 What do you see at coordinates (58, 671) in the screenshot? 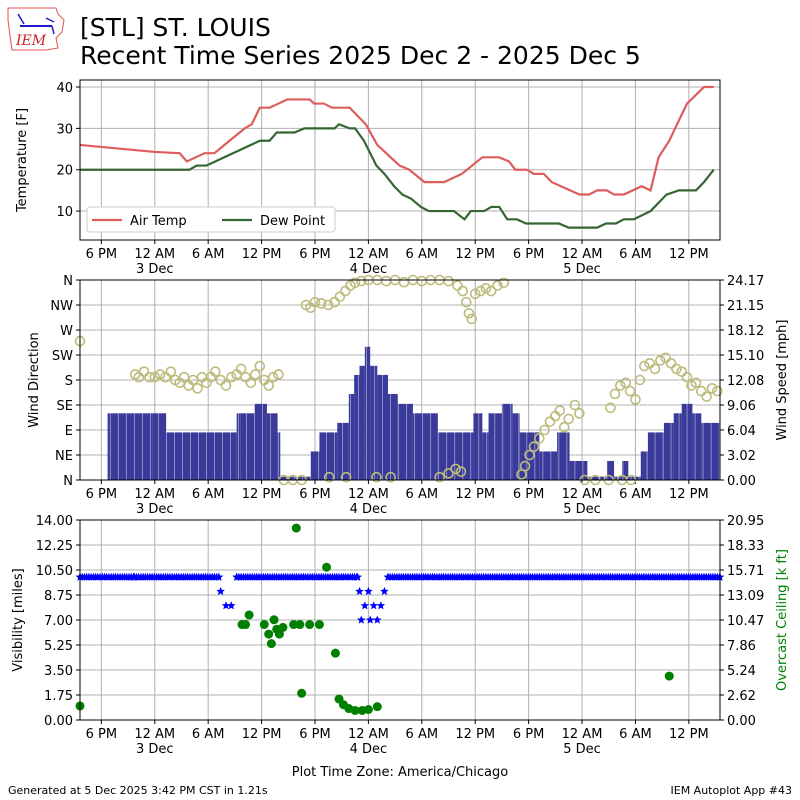
I see `vis-ytick-label: 3.50` at bounding box center [58, 671].